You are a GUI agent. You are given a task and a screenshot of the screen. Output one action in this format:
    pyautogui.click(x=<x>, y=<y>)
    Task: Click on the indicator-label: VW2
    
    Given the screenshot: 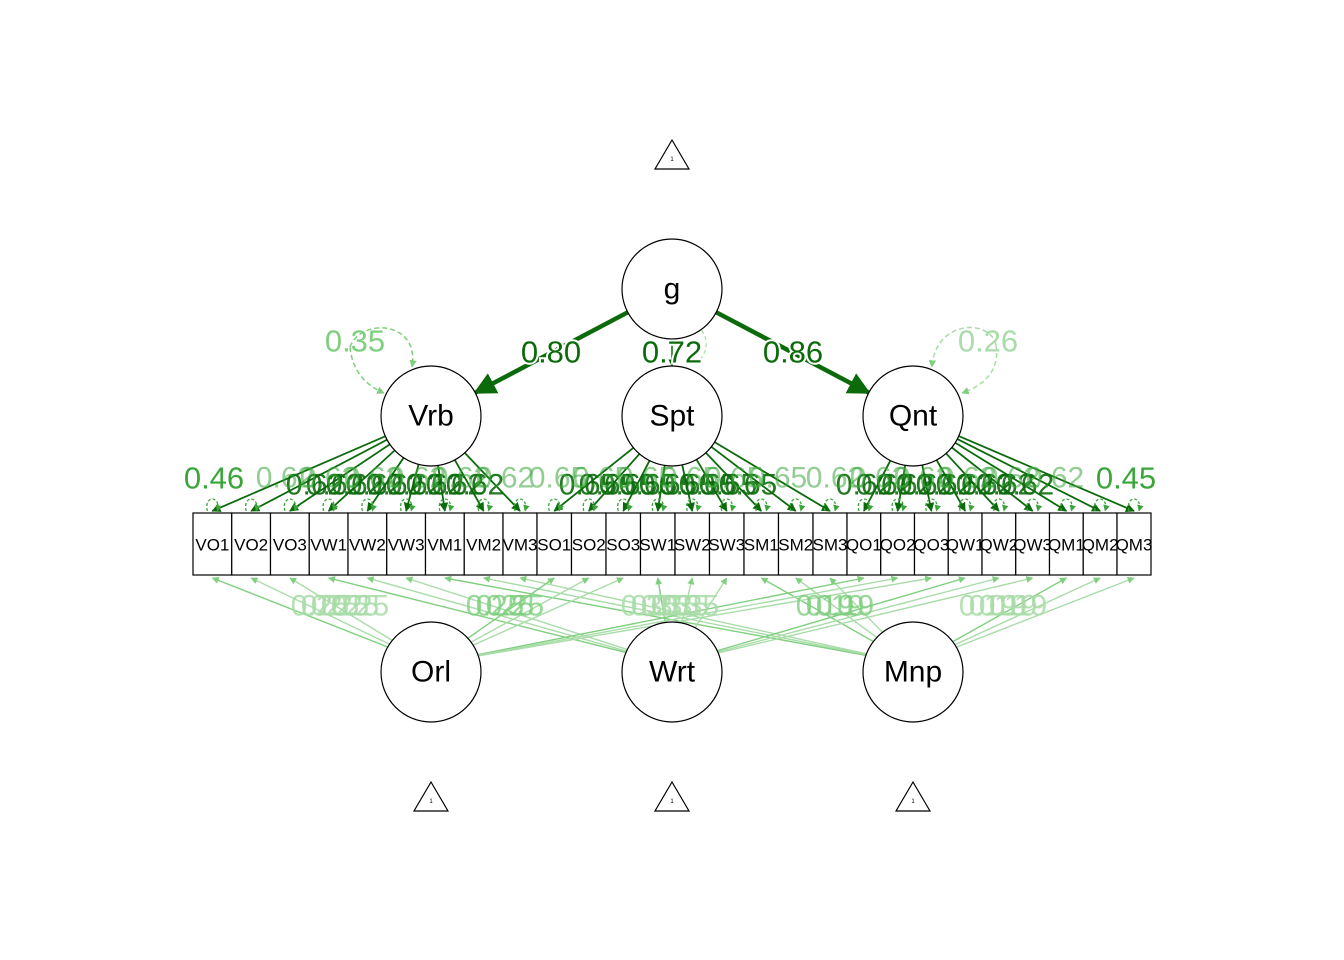 What is the action you would take?
    pyautogui.click(x=367, y=545)
    